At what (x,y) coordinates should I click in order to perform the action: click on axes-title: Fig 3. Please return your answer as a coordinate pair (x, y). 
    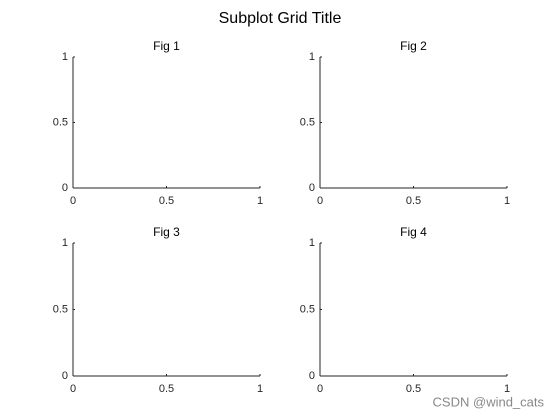
    Looking at the image, I should click on (166, 232).